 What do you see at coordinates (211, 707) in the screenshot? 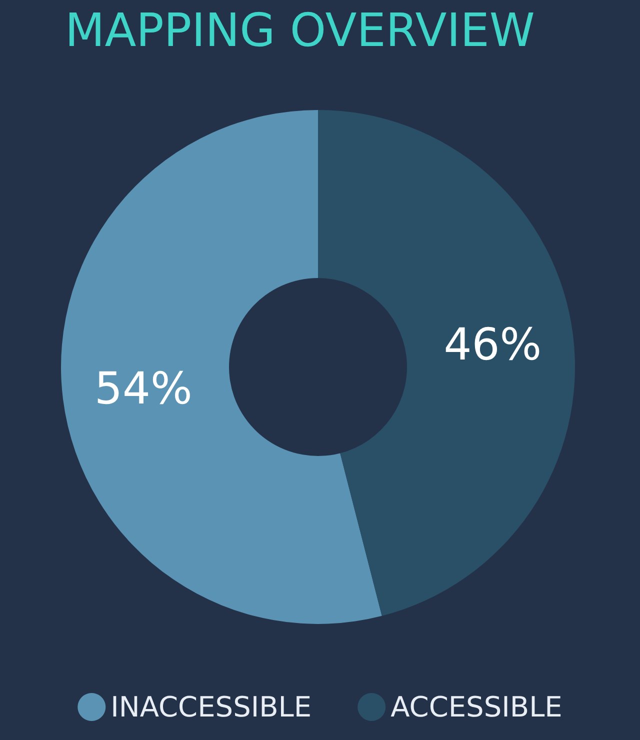
I see `legend-label: INACCESSIBLE` at bounding box center [211, 707].